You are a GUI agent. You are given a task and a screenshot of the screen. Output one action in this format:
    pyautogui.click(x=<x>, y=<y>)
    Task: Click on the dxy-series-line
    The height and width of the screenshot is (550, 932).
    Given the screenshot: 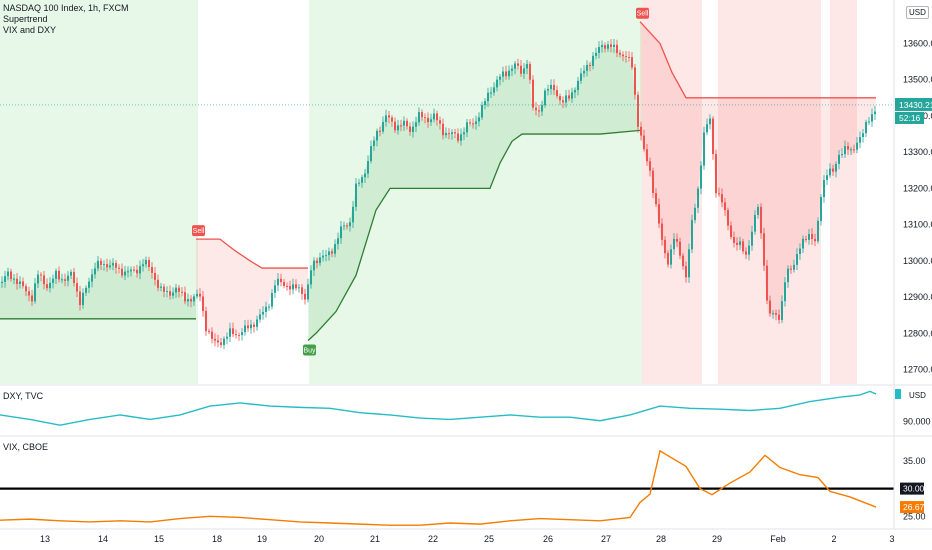 What is the action you would take?
    pyautogui.click(x=438, y=408)
    